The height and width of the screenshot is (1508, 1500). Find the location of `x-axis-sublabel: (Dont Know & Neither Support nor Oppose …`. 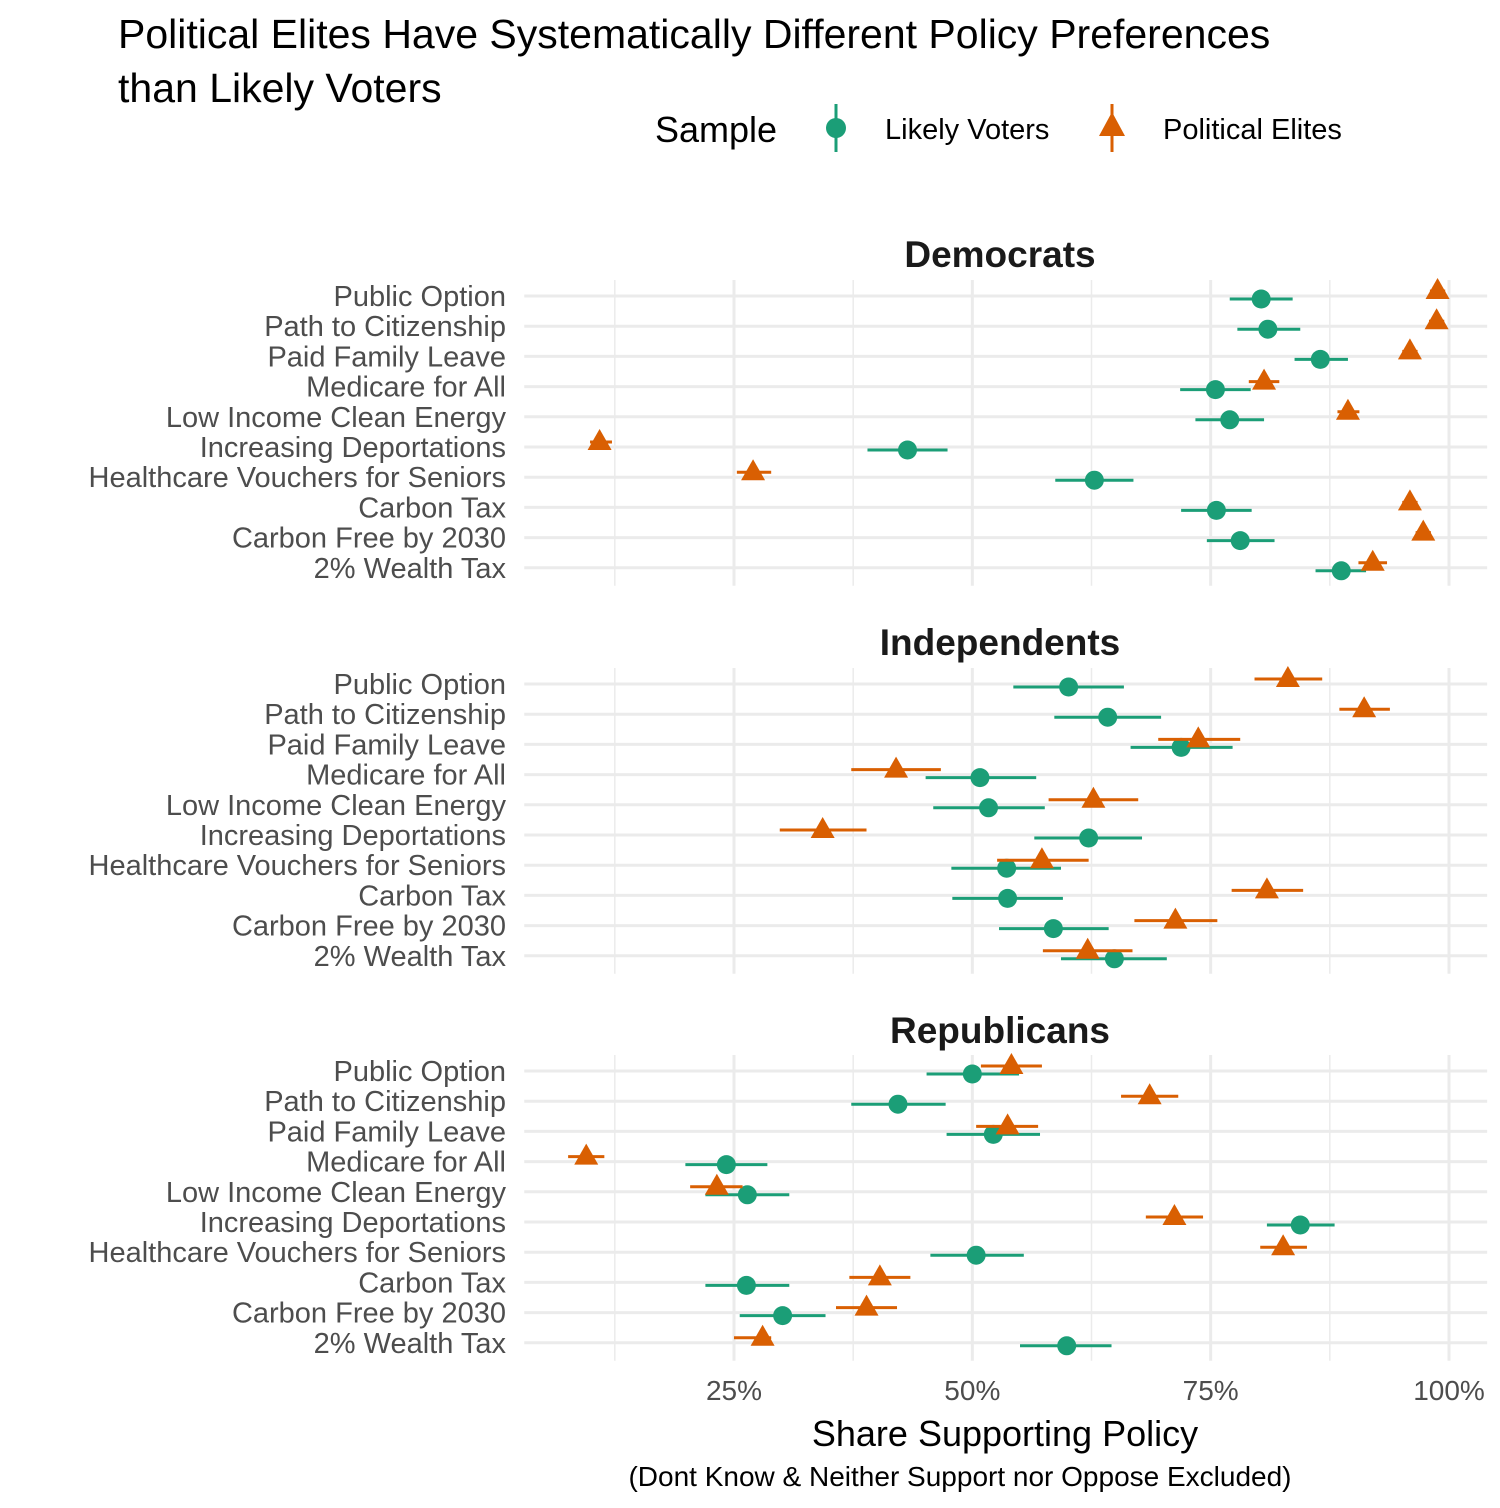

x-axis-sublabel: (Dont Know & Neither Support nor Oppose … is located at coordinates (959, 1476).